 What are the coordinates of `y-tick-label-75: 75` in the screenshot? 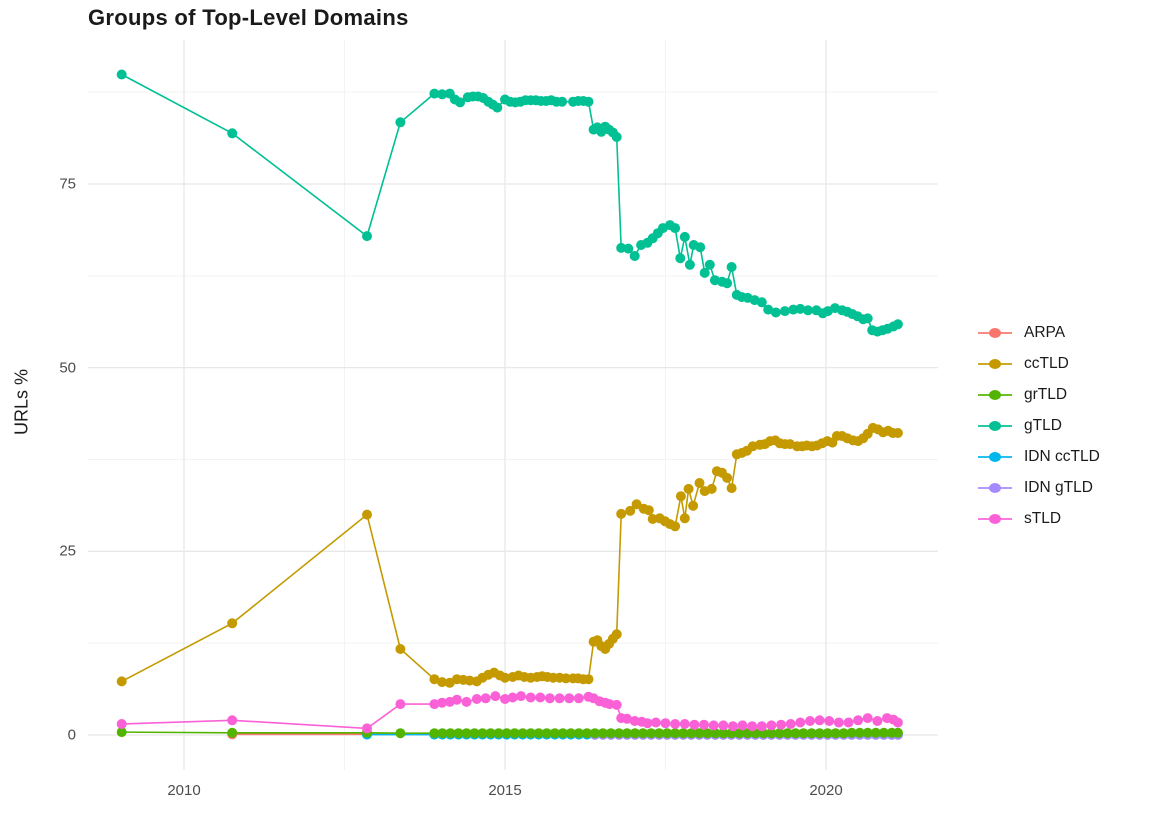 It's located at (67, 184).